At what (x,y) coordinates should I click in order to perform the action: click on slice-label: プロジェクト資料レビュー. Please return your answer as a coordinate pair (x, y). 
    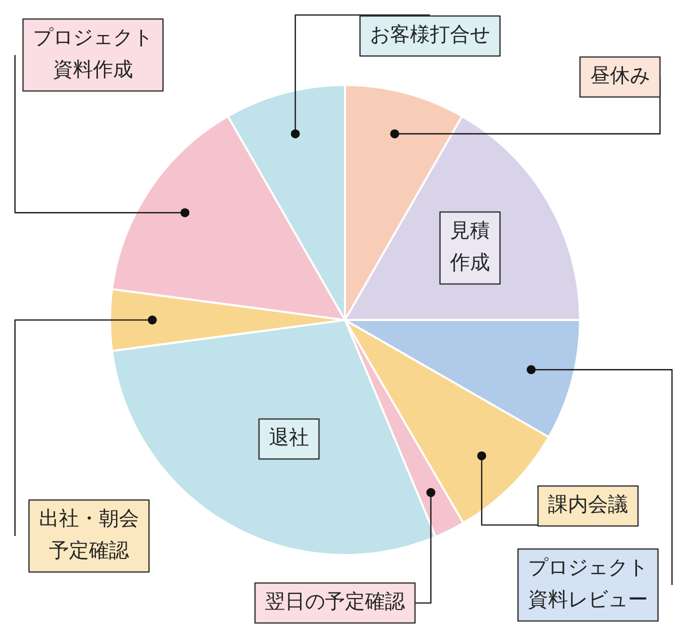
    Looking at the image, I should click on (588, 583).